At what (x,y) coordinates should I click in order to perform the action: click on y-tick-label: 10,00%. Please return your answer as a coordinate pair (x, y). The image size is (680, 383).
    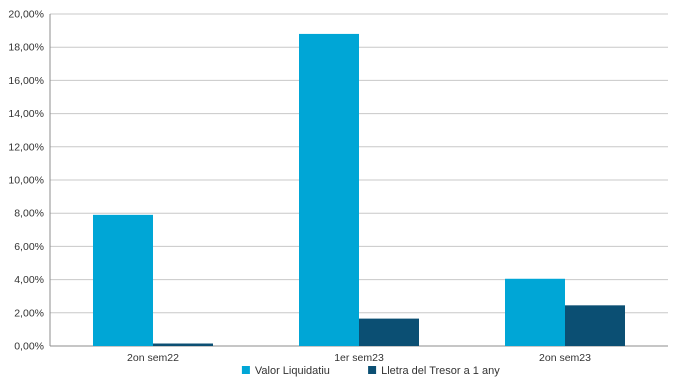
    Looking at the image, I should click on (26, 181).